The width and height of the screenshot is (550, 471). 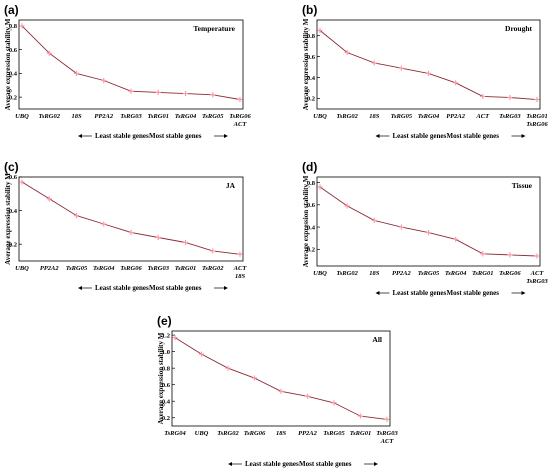 I want to click on y-tick-label: 1.2, so click(x=166, y=335).